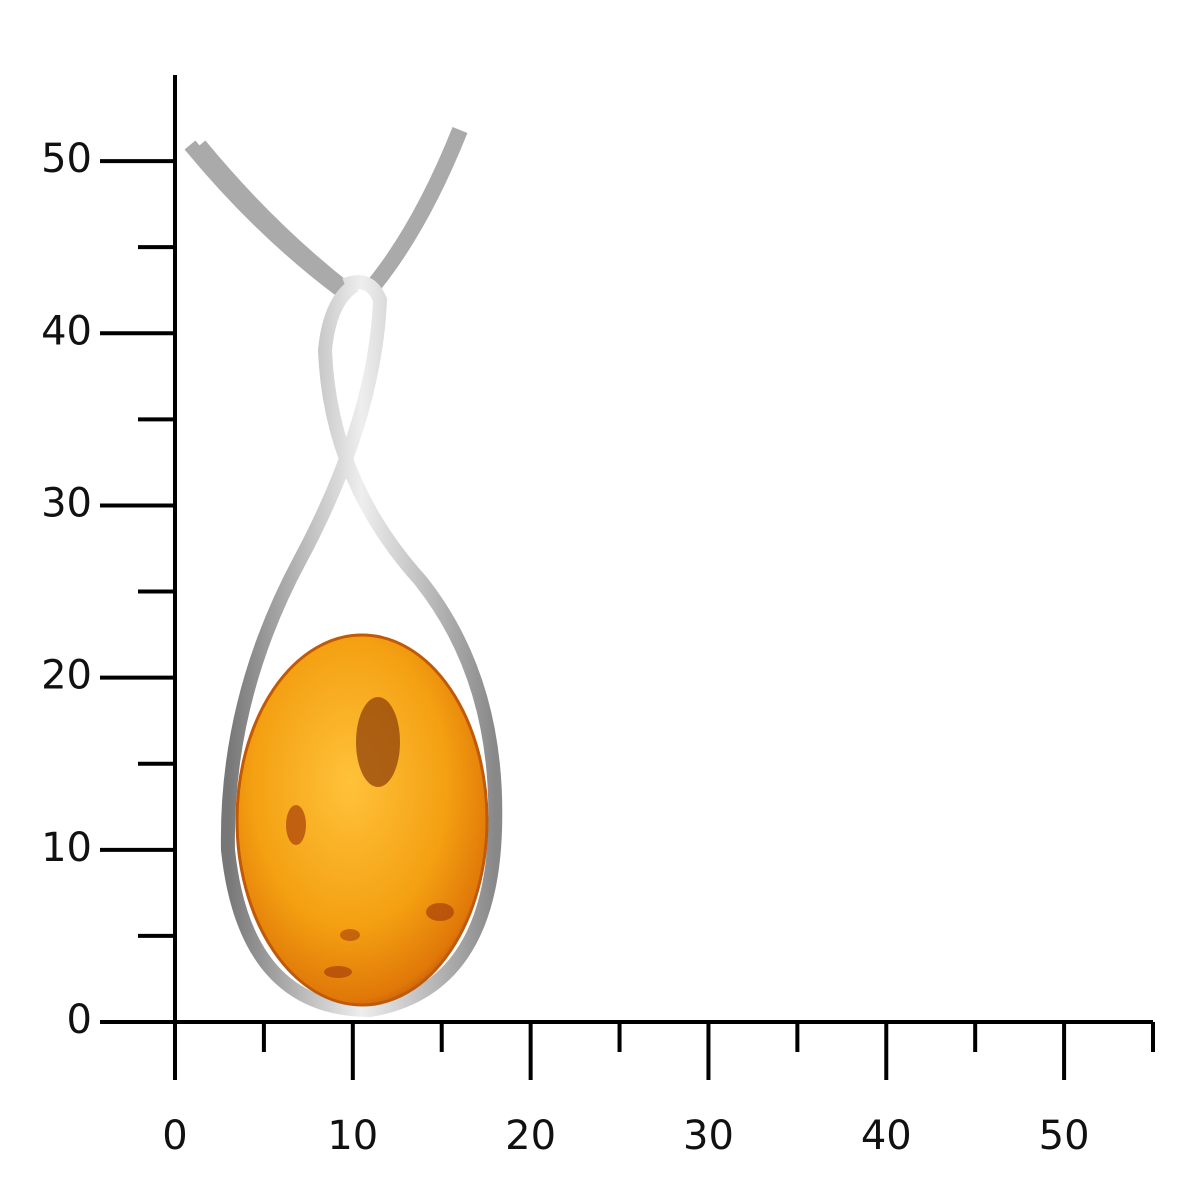 The width and height of the screenshot is (1200, 1200). What do you see at coordinates (352, 1136) in the screenshot?
I see `x-tick-label: 10` at bounding box center [352, 1136].